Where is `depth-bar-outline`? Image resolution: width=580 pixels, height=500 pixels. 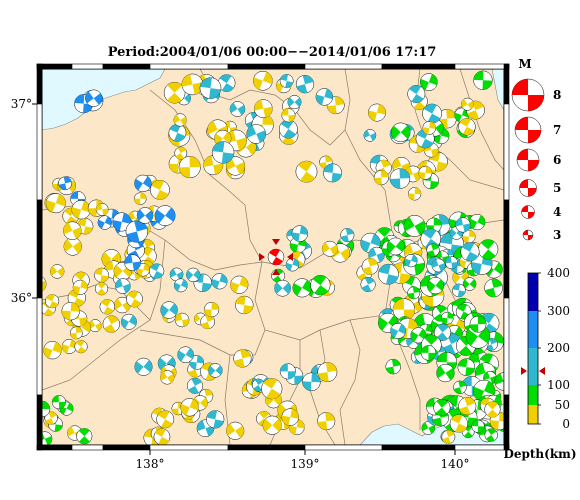 depth-bar-outline is located at coordinates (533, 348).